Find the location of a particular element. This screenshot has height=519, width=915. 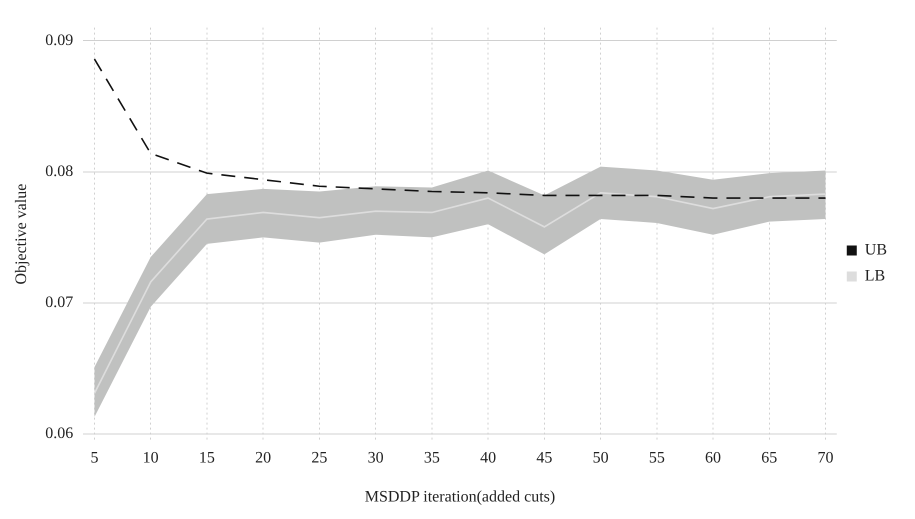

legend-label: UB is located at coordinates (876, 250).